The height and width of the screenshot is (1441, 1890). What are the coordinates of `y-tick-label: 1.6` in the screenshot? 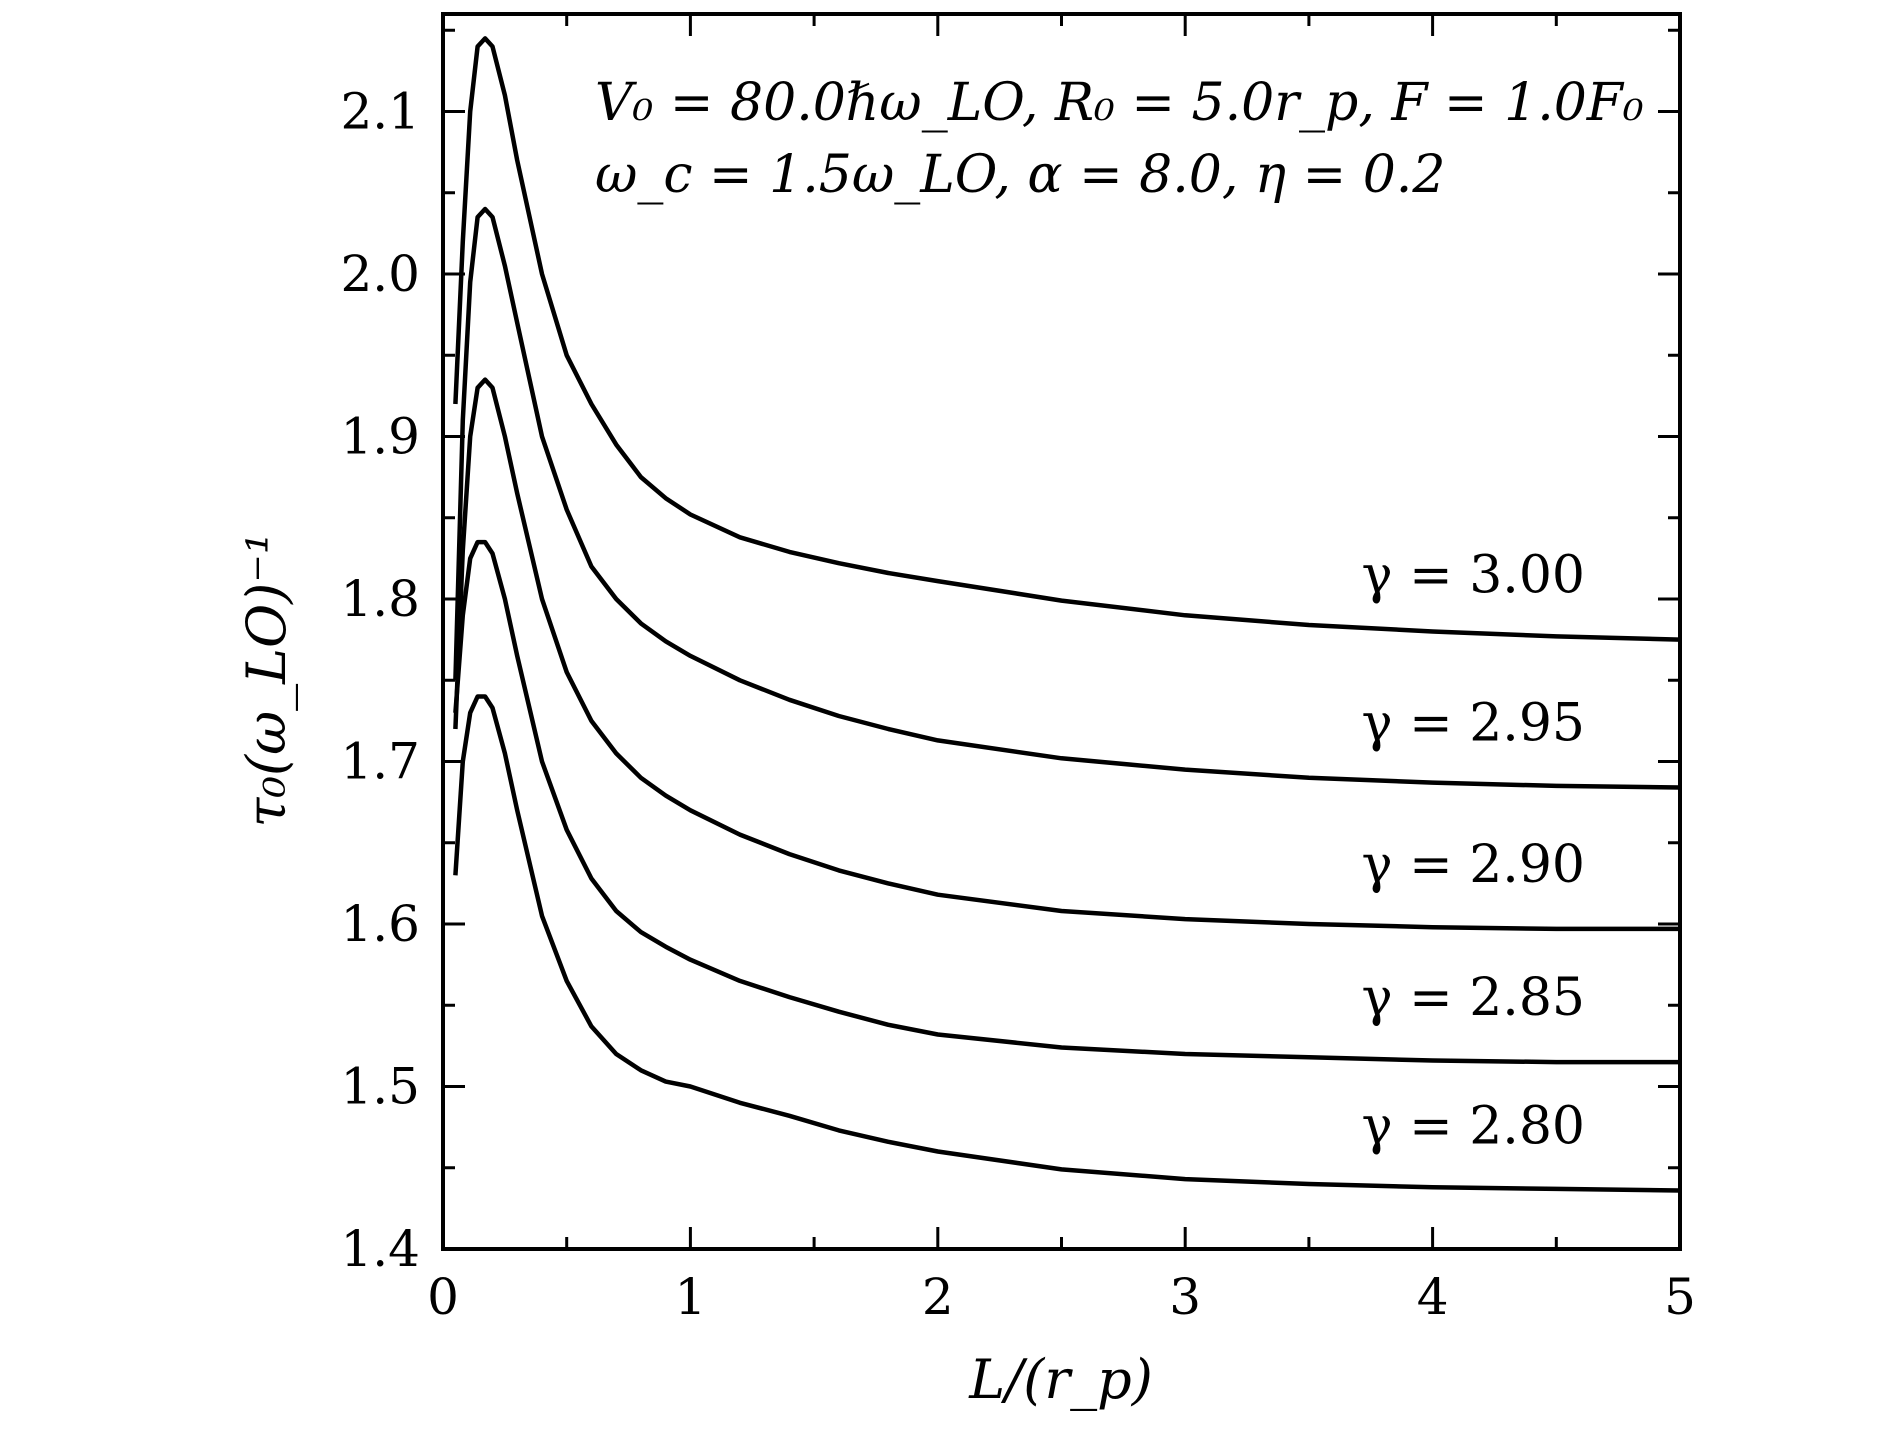 It's located at (380, 924).